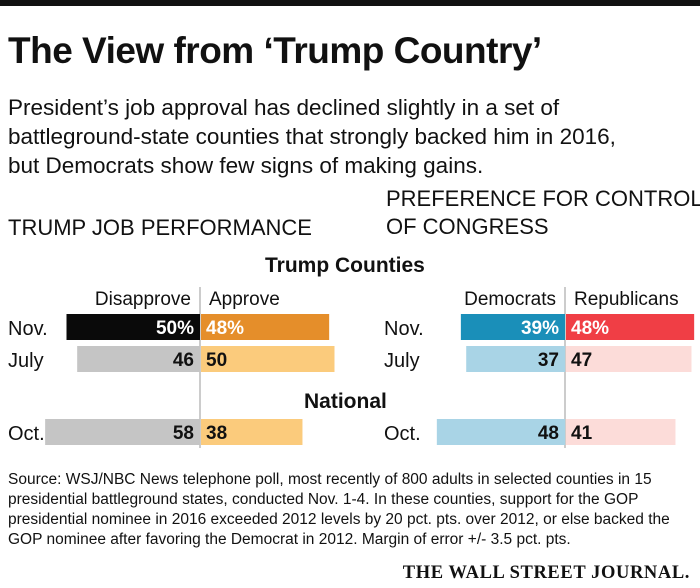 Image resolution: width=700 pixels, height=588 pixels. Describe the element at coordinates (345, 401) in the screenshot. I see `group-label-national: National` at that location.